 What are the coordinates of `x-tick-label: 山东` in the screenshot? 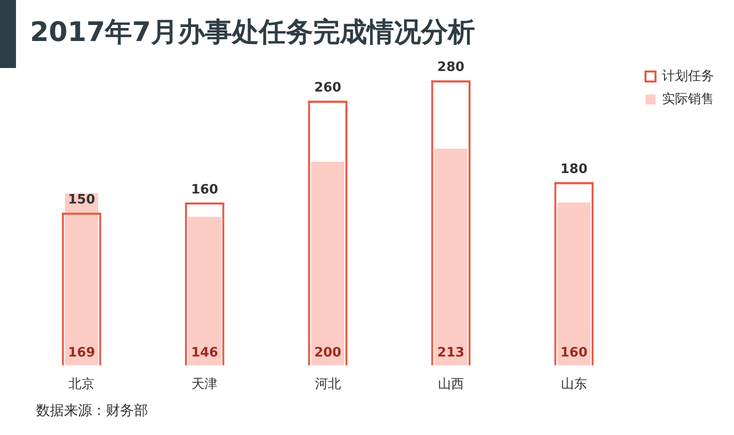 It's located at (573, 383).